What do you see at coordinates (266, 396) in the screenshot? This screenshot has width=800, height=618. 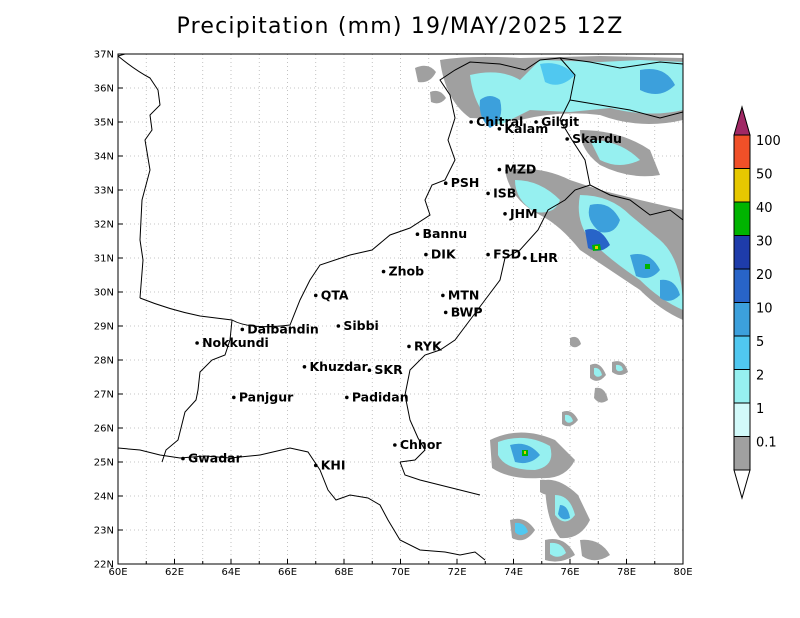 I see `city-label: Panjgur` at bounding box center [266, 396].